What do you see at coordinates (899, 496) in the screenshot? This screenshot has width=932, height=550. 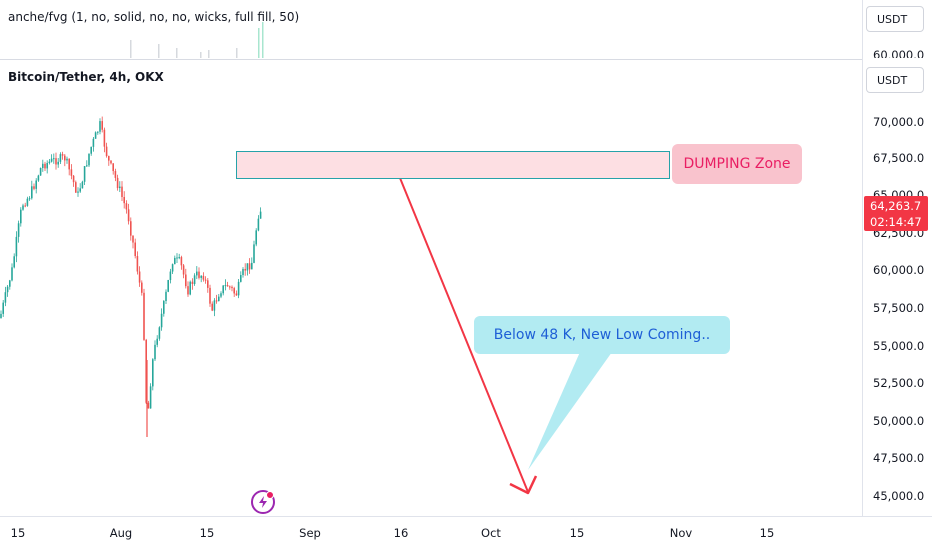 I see `price-tick-label: 45,000.0` at bounding box center [899, 496].